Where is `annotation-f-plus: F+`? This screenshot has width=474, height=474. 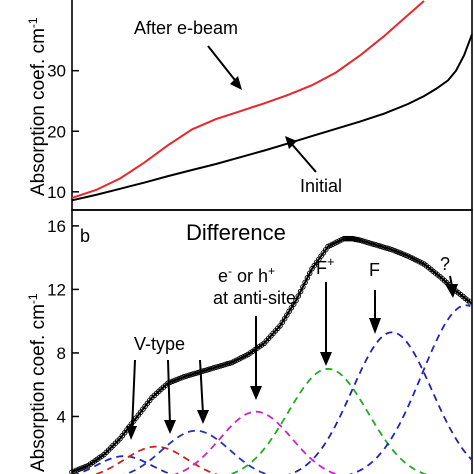 annotation-f-plus: F+ is located at coordinates (325, 266).